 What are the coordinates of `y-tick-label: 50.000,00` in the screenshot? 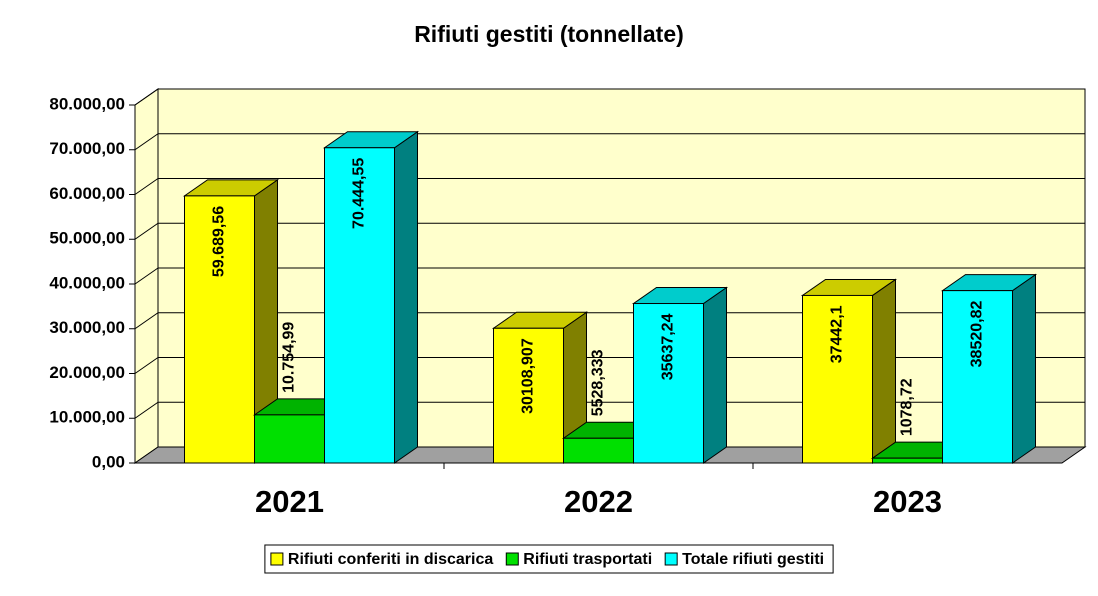 It's located at (87, 238).